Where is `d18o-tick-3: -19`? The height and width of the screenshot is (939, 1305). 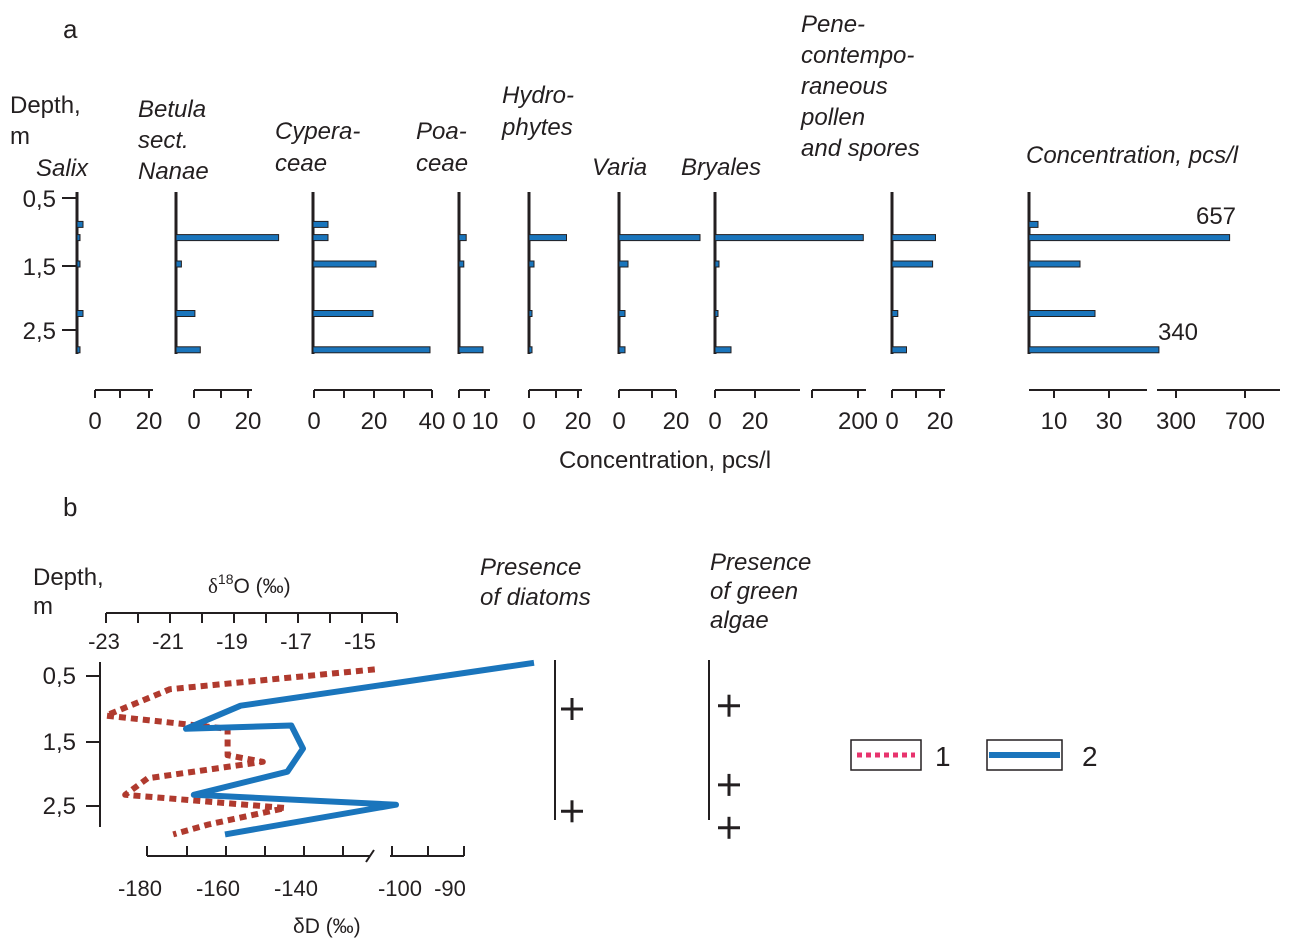
d18o-tick-3: -19 is located at coordinates (232, 641).